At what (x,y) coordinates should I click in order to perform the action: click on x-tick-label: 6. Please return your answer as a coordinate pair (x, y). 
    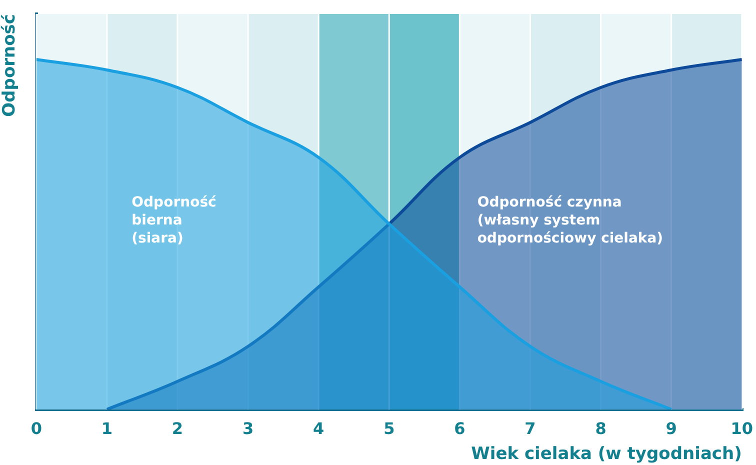
    Looking at the image, I should click on (460, 428).